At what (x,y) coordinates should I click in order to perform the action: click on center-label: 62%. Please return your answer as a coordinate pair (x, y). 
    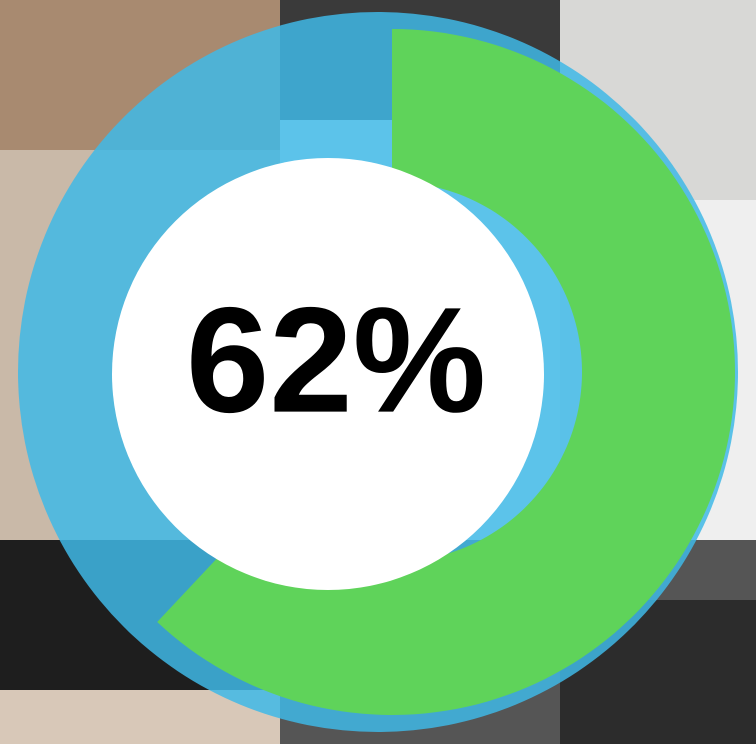
    Looking at the image, I should click on (336, 360).